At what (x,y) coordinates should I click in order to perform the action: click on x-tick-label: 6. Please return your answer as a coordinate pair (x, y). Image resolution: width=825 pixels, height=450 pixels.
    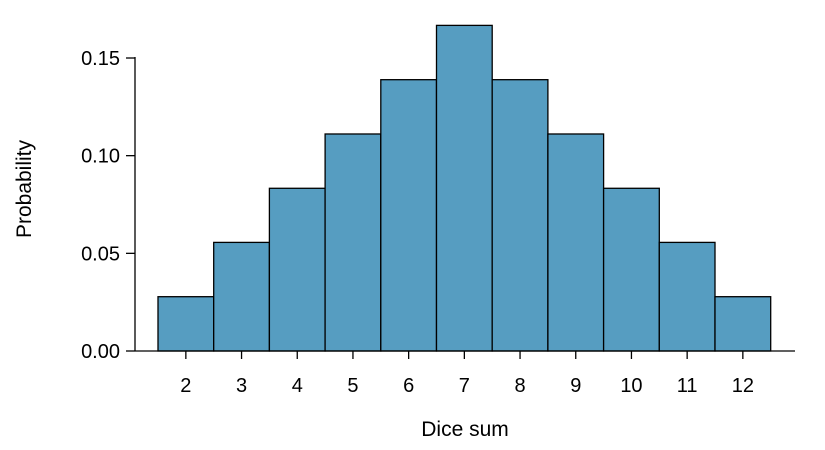
    Looking at the image, I should click on (408, 386).